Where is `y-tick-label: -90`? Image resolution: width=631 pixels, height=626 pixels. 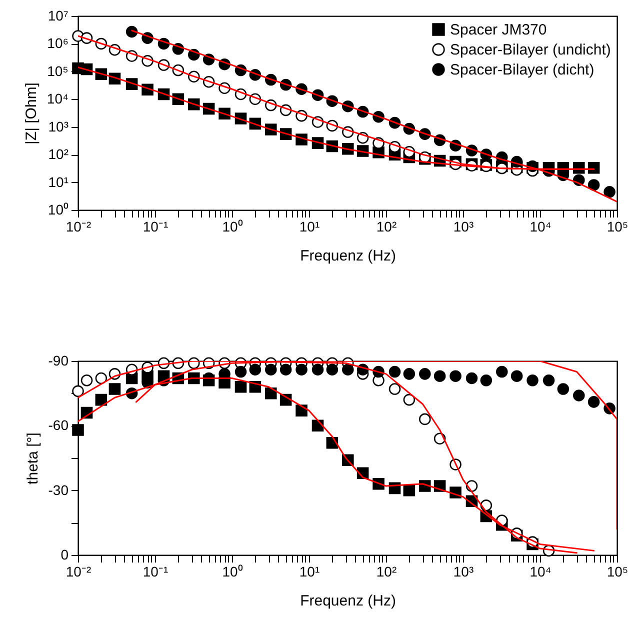 y-tick-label: -90 is located at coordinates (58, 360).